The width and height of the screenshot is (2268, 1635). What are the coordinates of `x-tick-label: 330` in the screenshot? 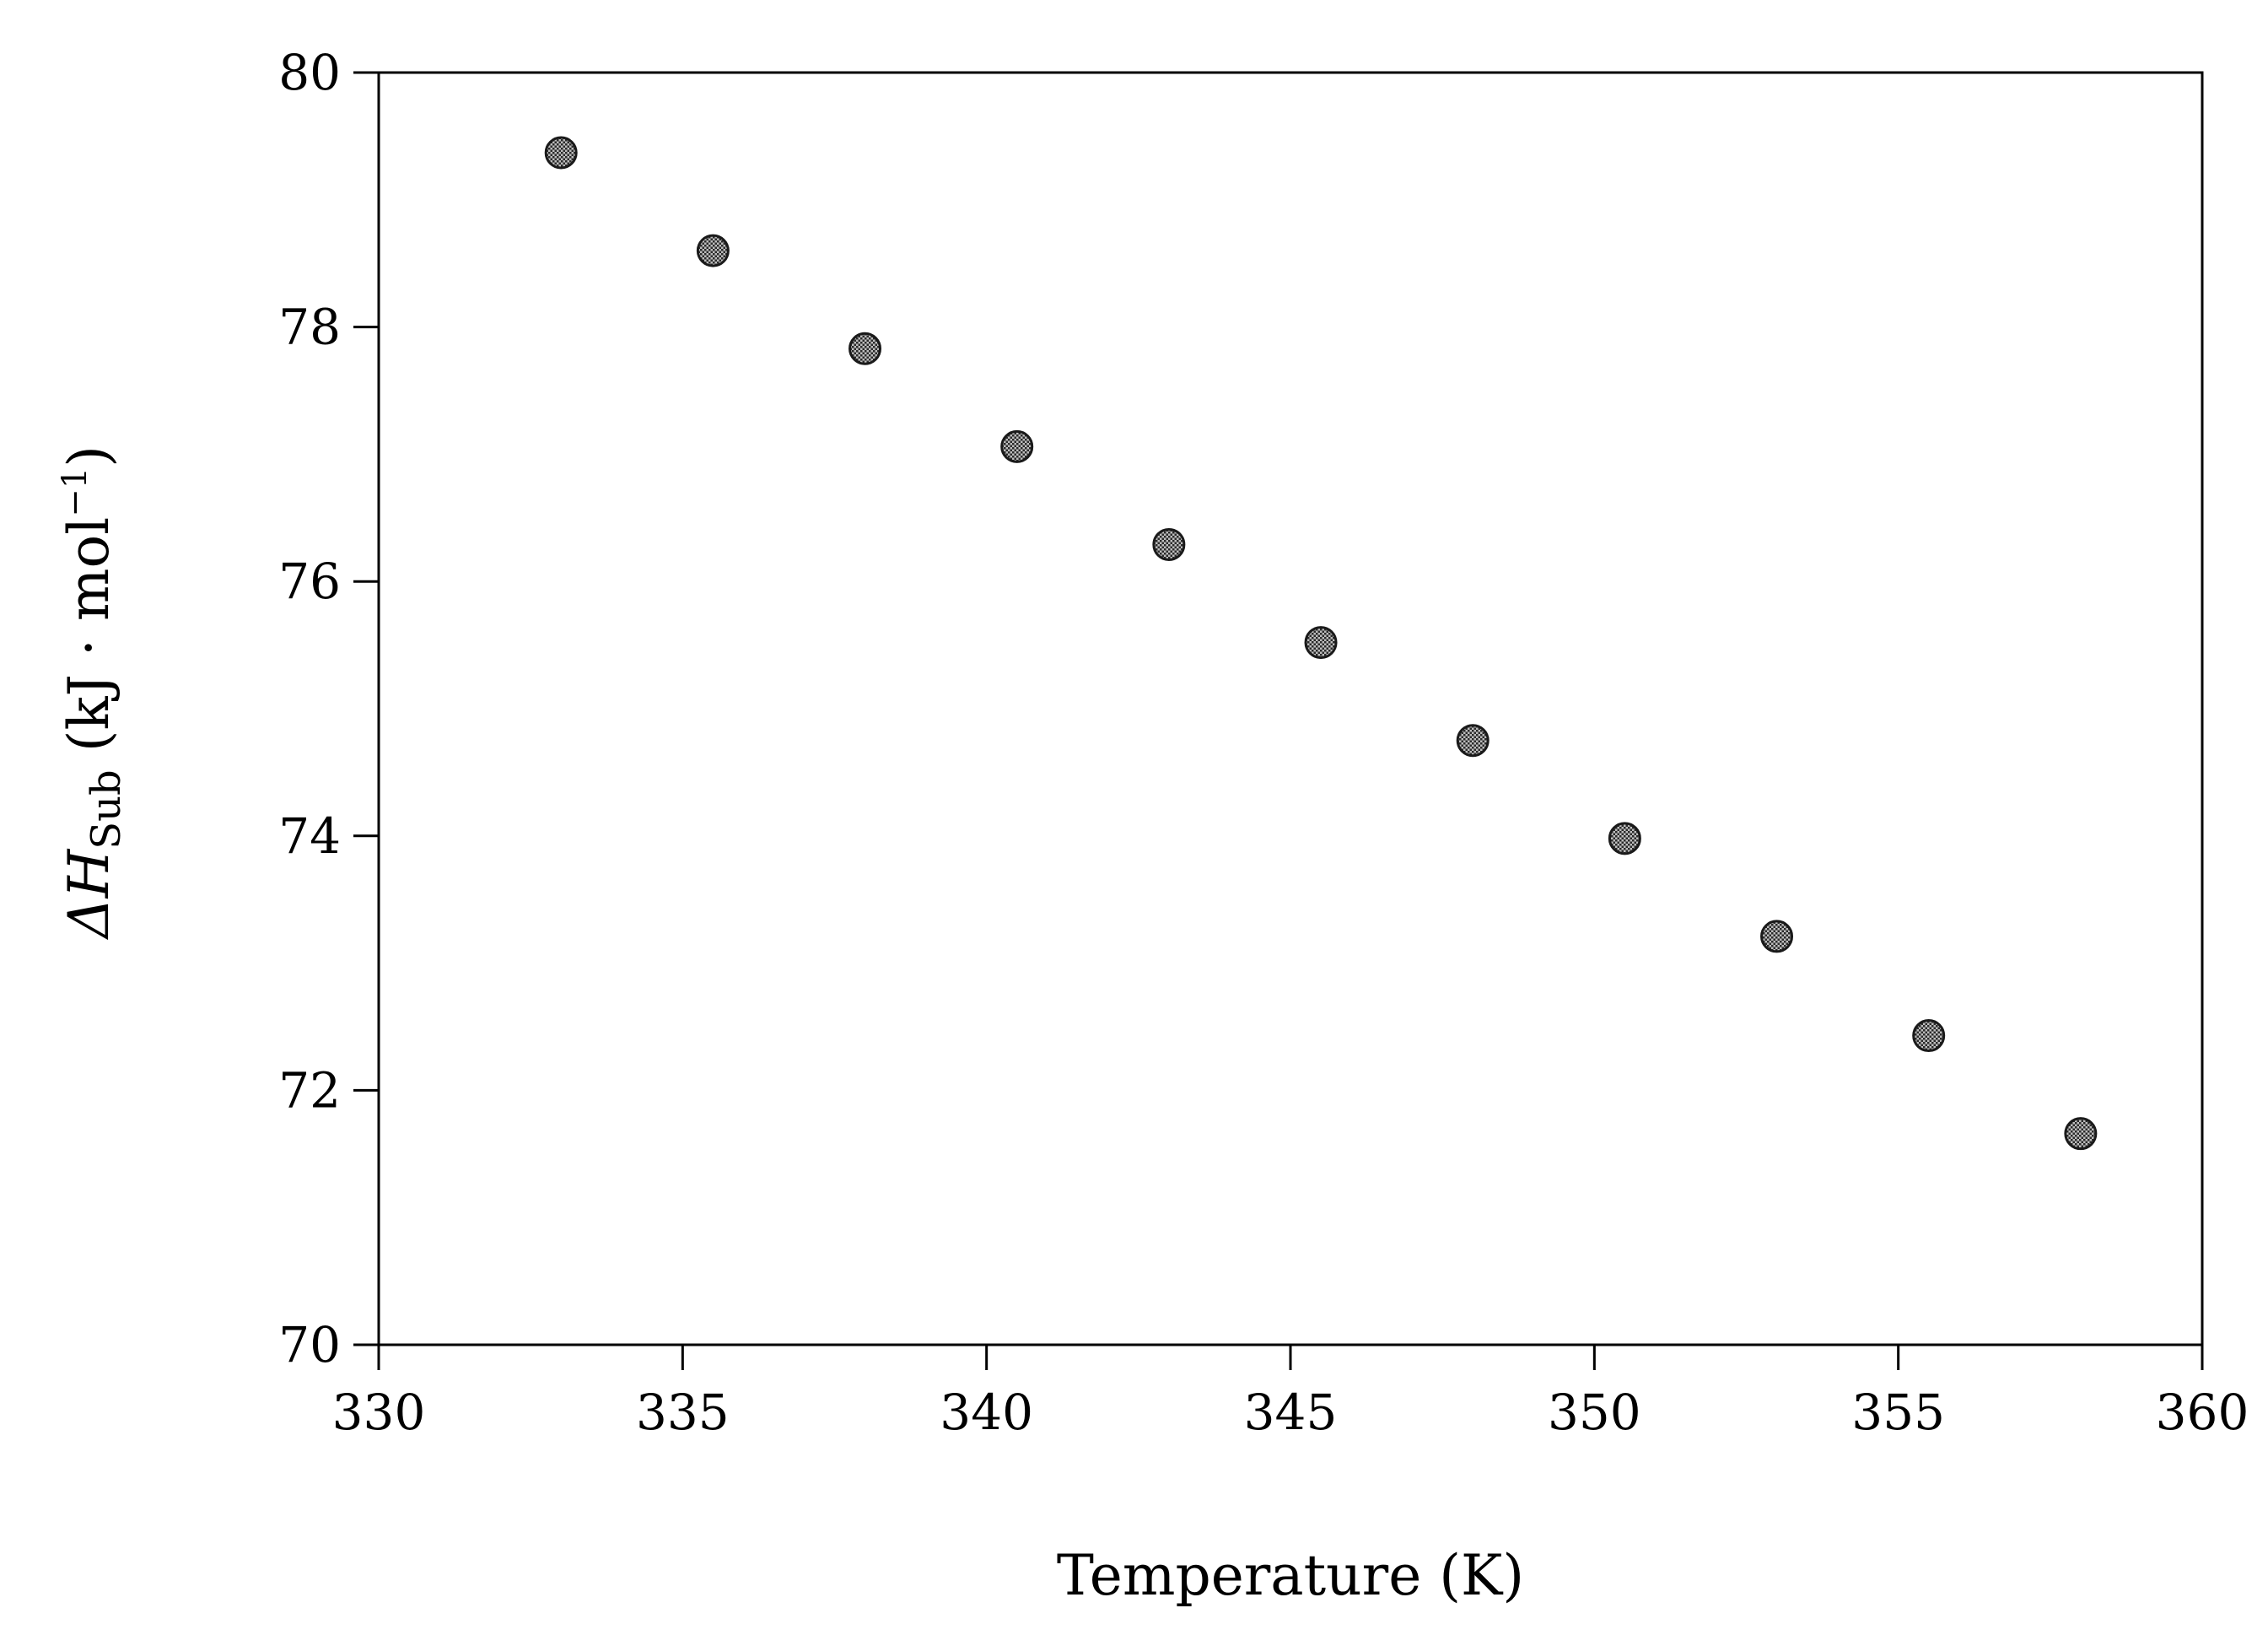 It's located at (379, 1412).